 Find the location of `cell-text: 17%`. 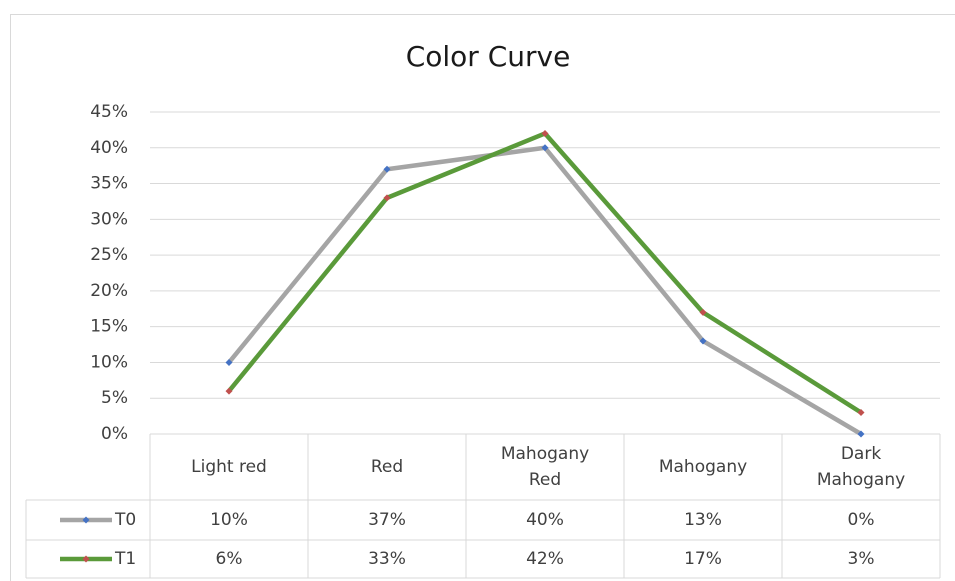

cell-text: 17% is located at coordinates (703, 559).